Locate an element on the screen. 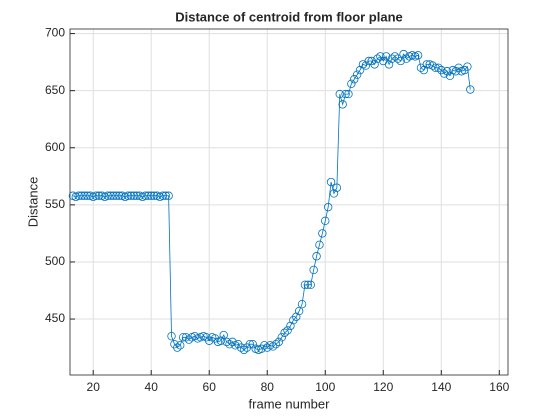  x-tick-label: 80 is located at coordinates (268, 387).